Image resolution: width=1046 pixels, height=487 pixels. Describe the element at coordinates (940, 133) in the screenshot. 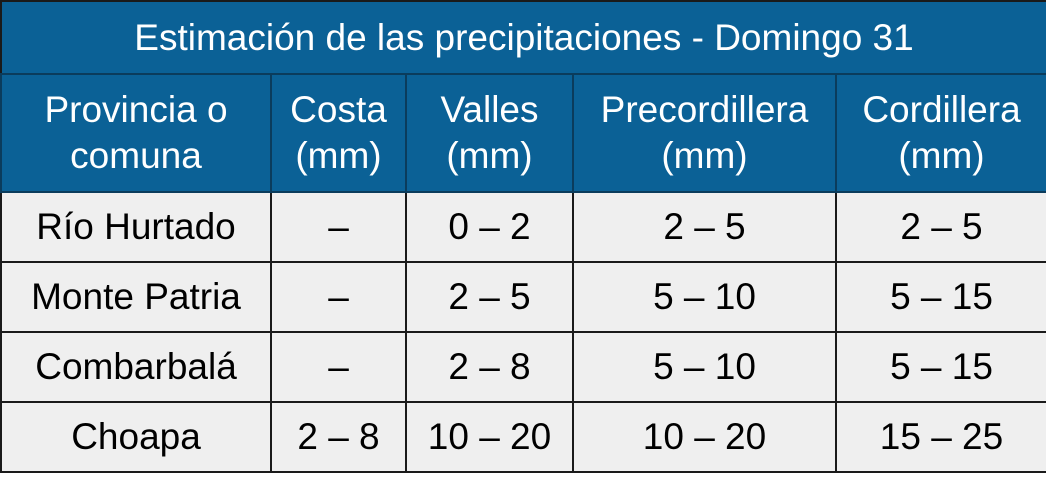

I see `column-header: Cordillera (mm)` at that location.